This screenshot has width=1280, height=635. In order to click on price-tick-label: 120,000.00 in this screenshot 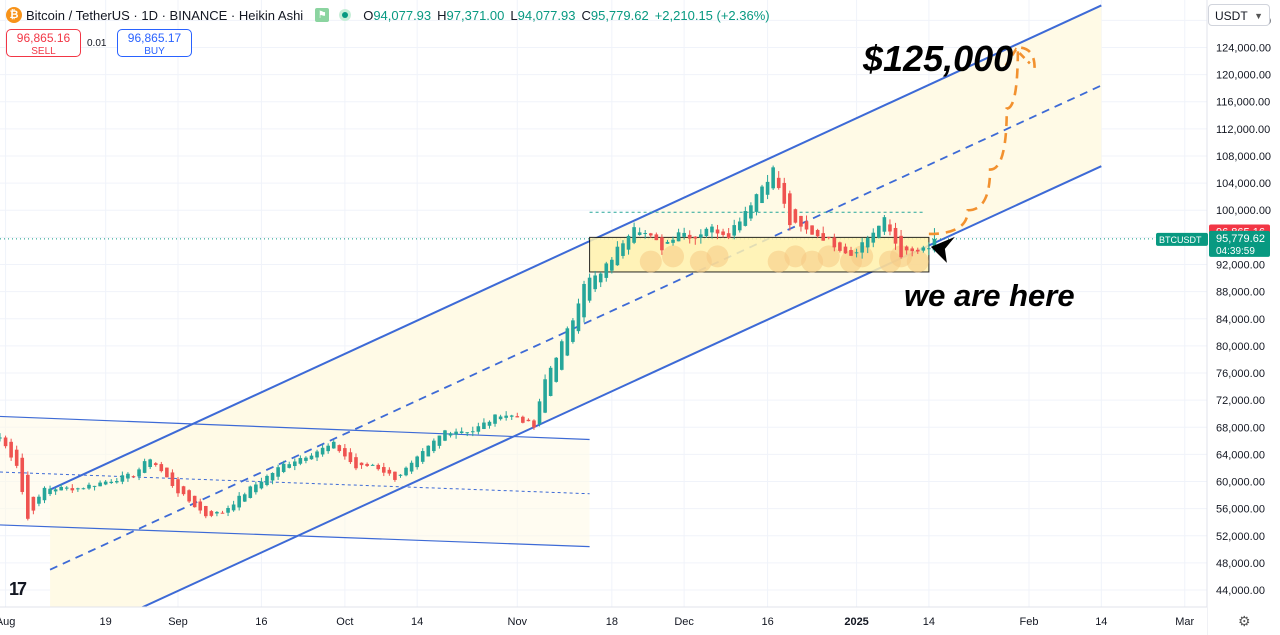, I will do `click(1243, 76)`.